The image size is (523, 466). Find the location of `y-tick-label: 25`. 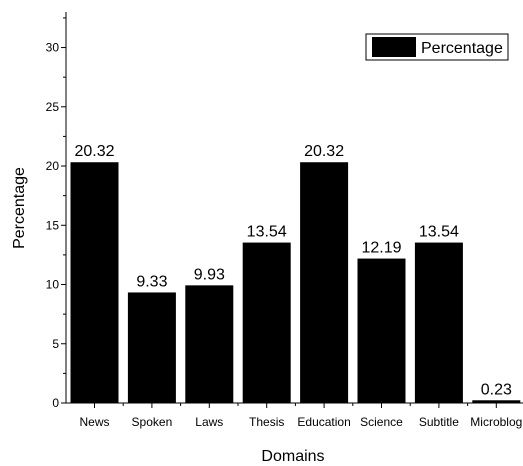

y-tick-label: 25 is located at coordinates (53, 107).